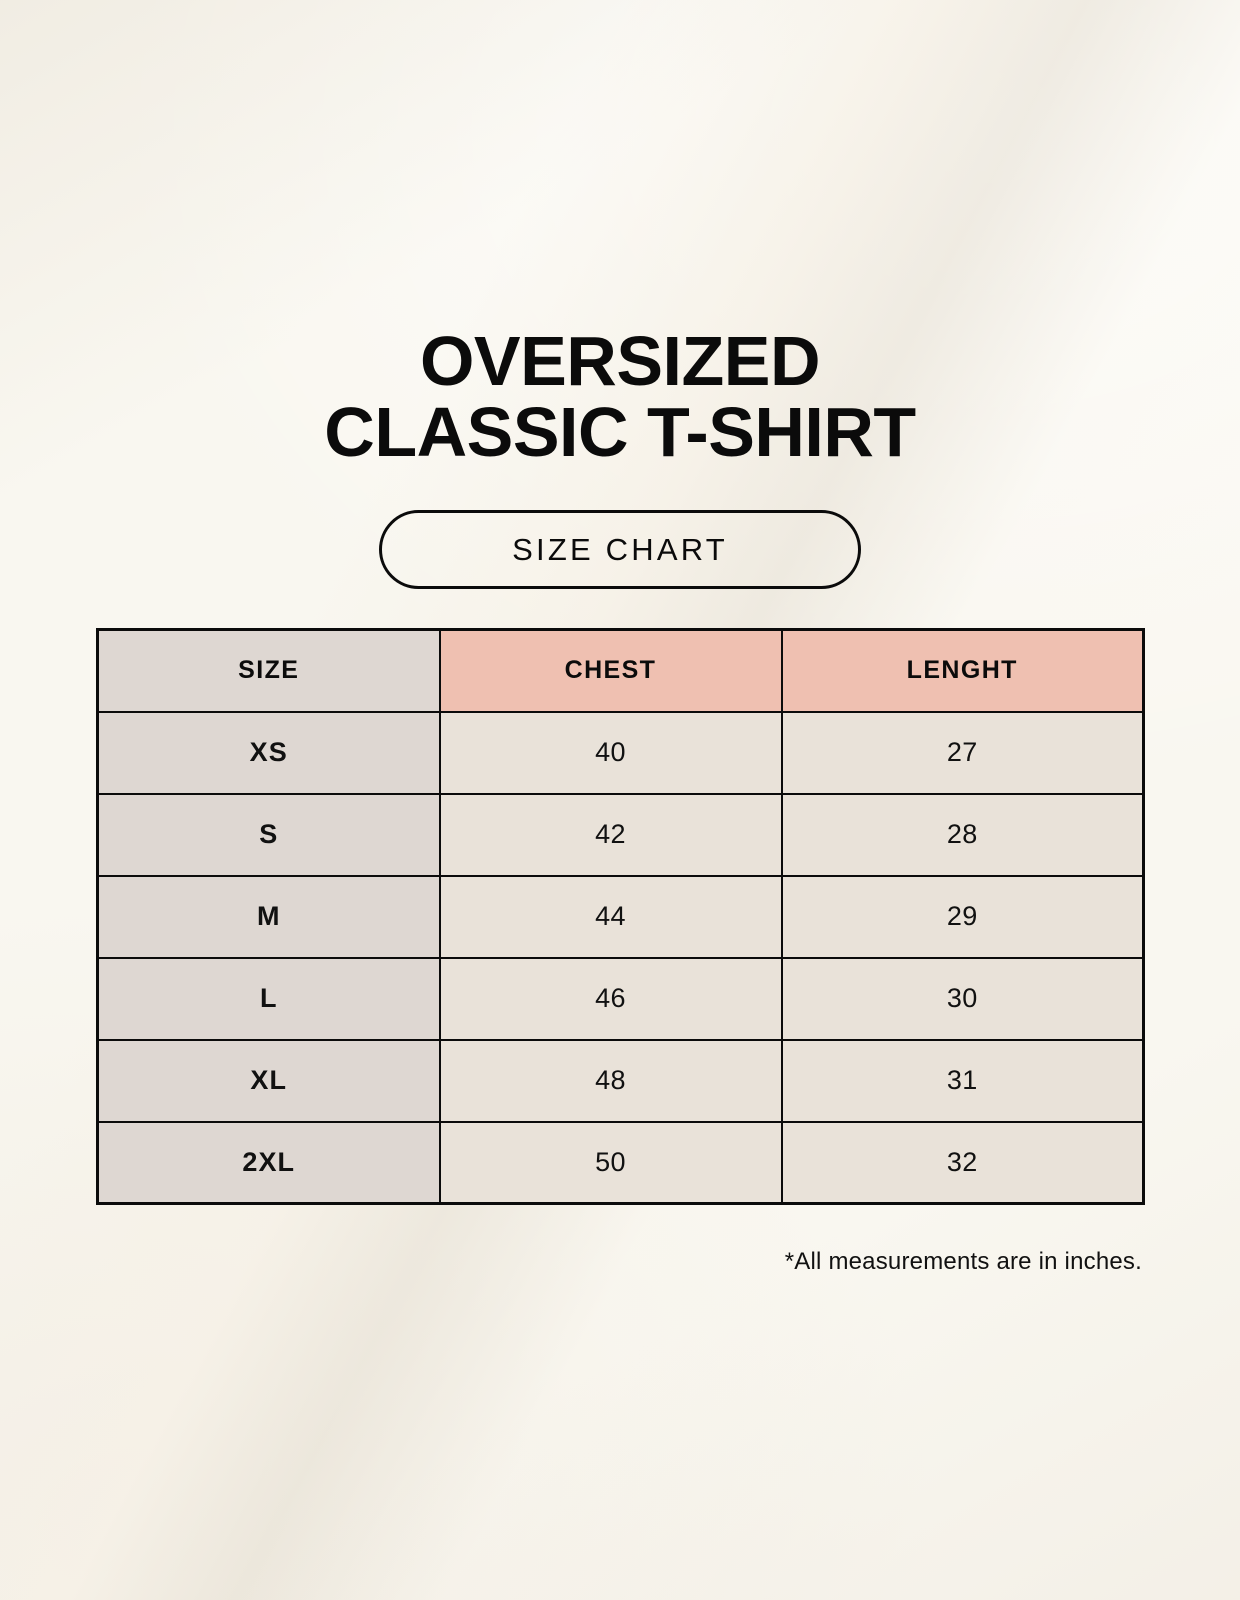 The image size is (1240, 1600). I want to click on size-table-header: SIZE CHEST LENGHT, so click(620, 670).